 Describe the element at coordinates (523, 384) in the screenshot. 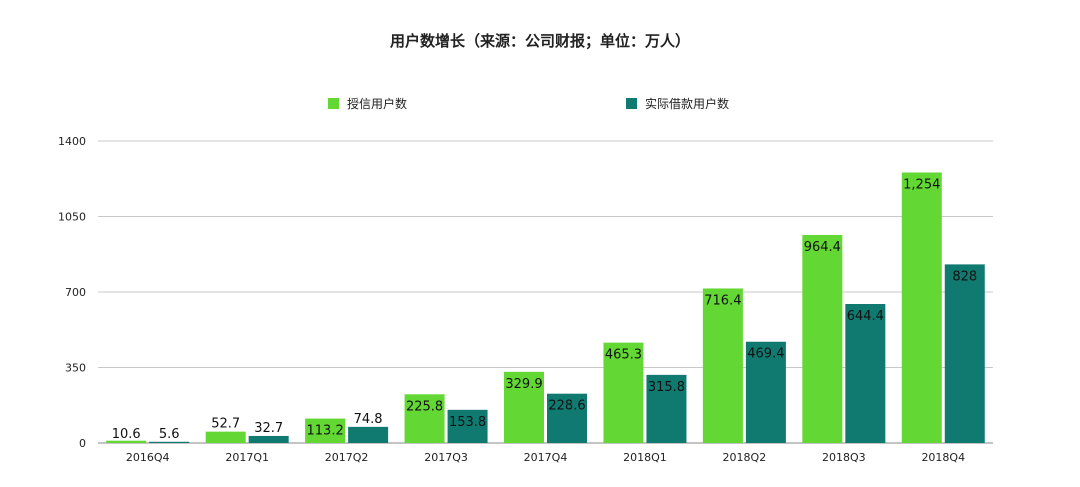

I see `data-label-s0-2017Q4: 329.9` at that location.